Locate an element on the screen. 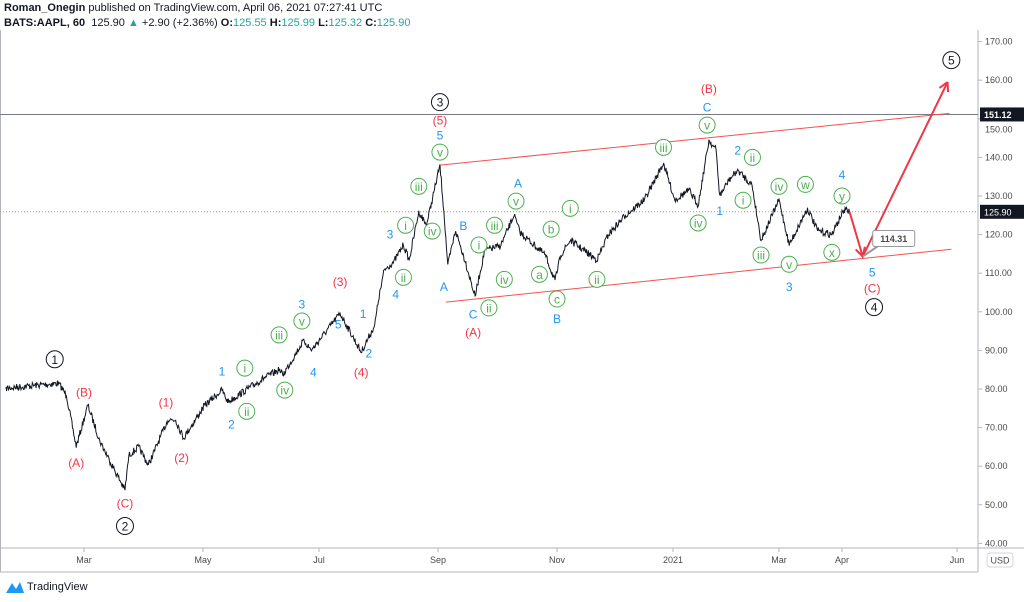 The width and height of the screenshot is (1024, 602). wave-label: (3) is located at coordinates (340, 282).